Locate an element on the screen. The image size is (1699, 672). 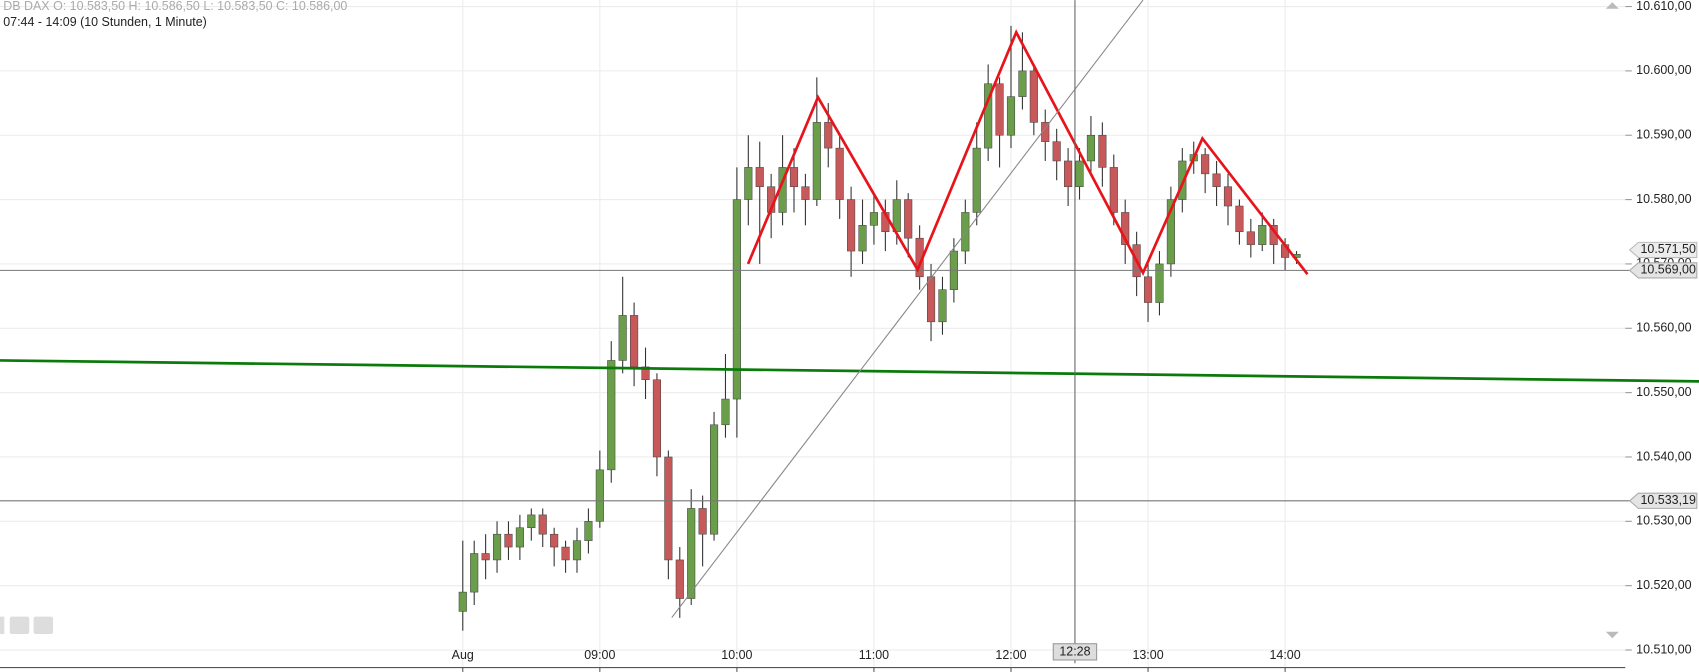
chart-subtitle: 07:44 - 14:09 (10 Stunden, 1 Minute) is located at coordinates (105, 22).